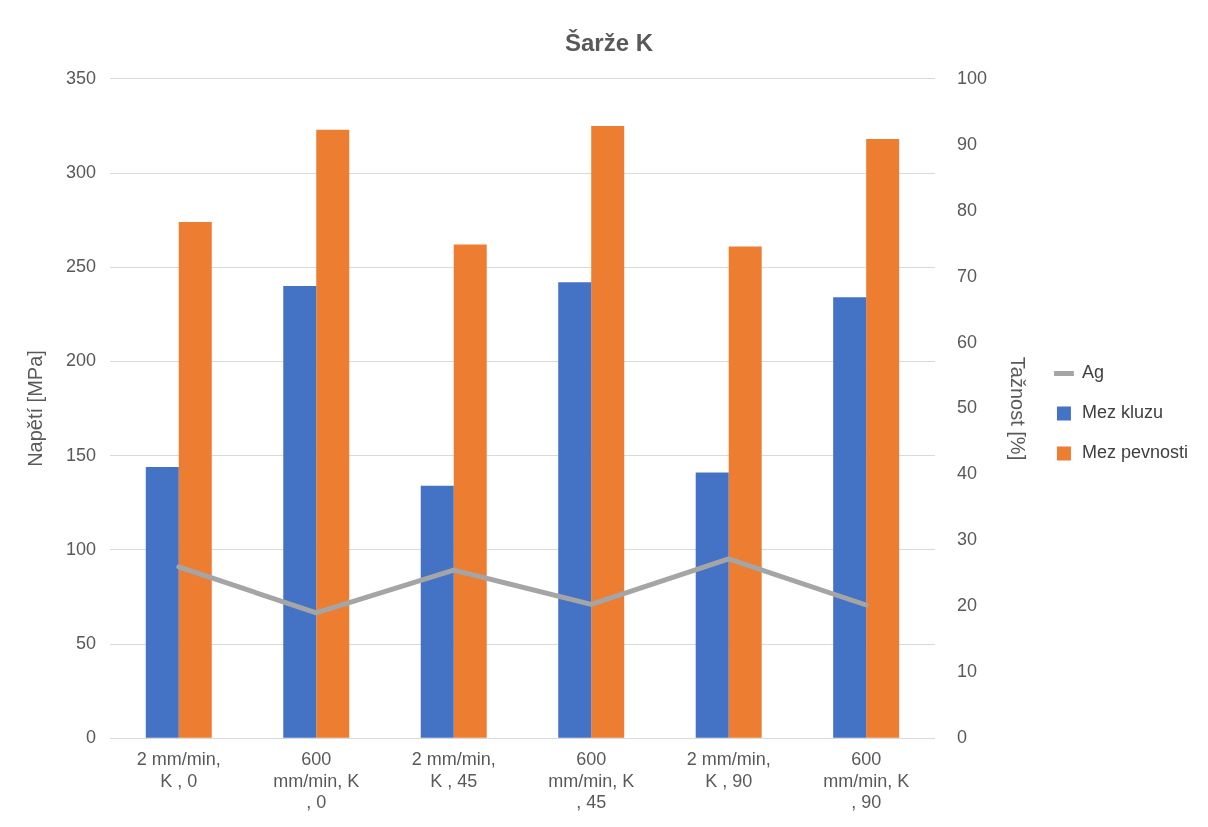  What do you see at coordinates (971, 77) in the screenshot?
I see `y2-tick-label: 100` at bounding box center [971, 77].